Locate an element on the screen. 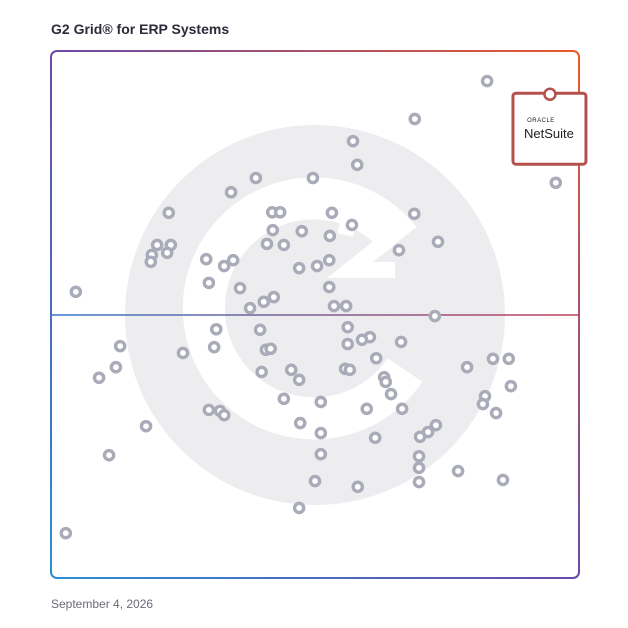 This screenshot has height=628, width=628. brand-label: ORACLE is located at coordinates (541, 121).